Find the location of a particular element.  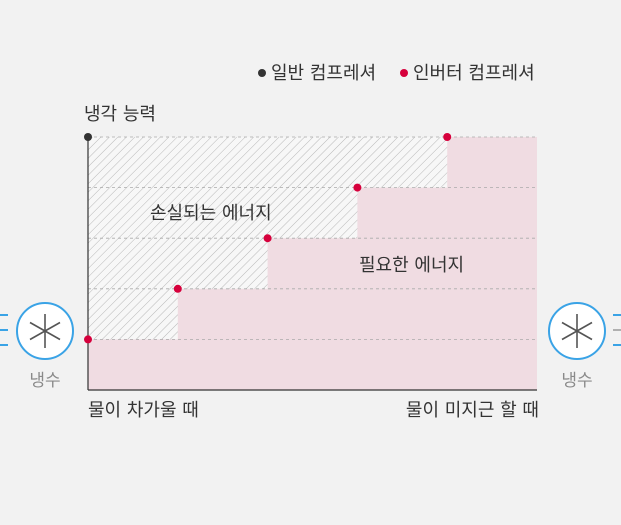

legend-inverter-label: 인버터 컴프레셔 is located at coordinates (474, 73).